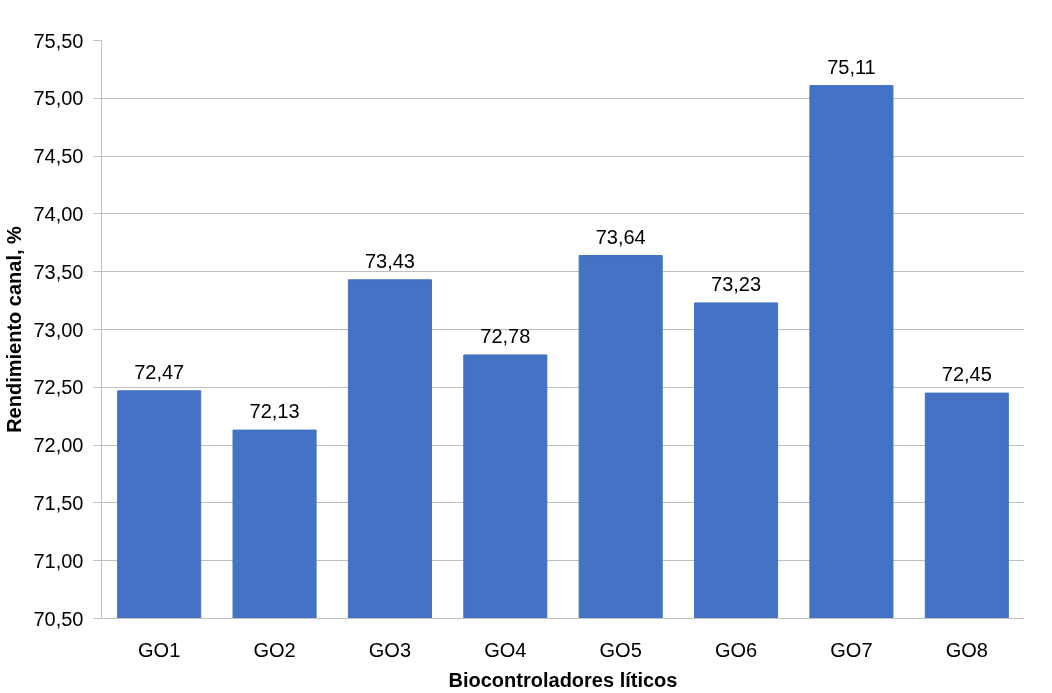  I want to click on data-label: 75,11, so click(851, 66).